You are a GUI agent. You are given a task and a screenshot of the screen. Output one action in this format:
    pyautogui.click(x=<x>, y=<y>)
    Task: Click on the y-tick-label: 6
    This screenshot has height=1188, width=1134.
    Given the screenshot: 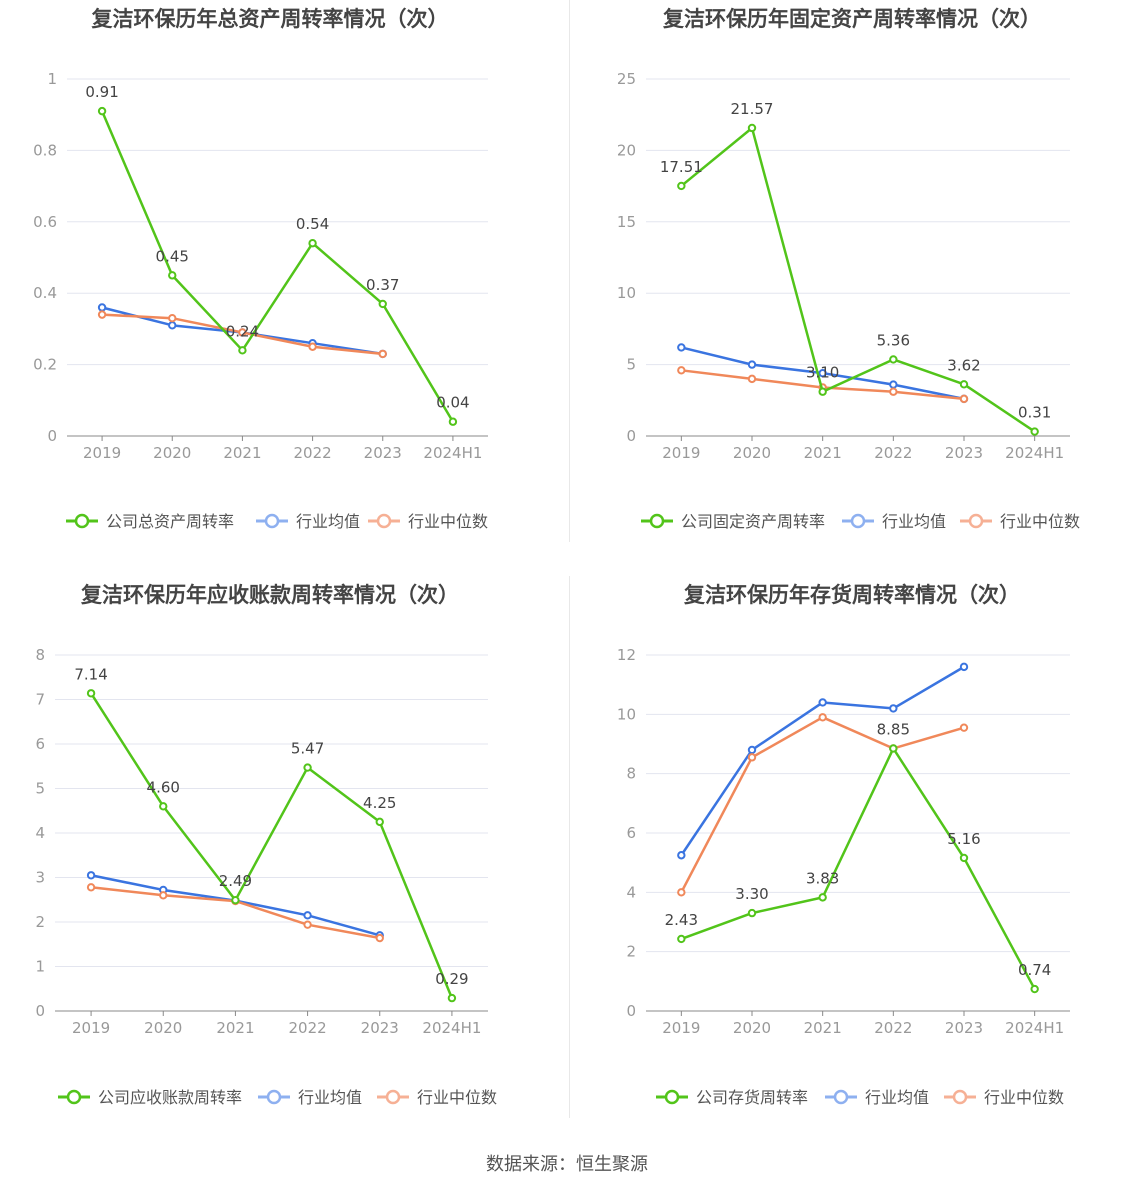 What is the action you would take?
    pyautogui.click(x=40, y=744)
    